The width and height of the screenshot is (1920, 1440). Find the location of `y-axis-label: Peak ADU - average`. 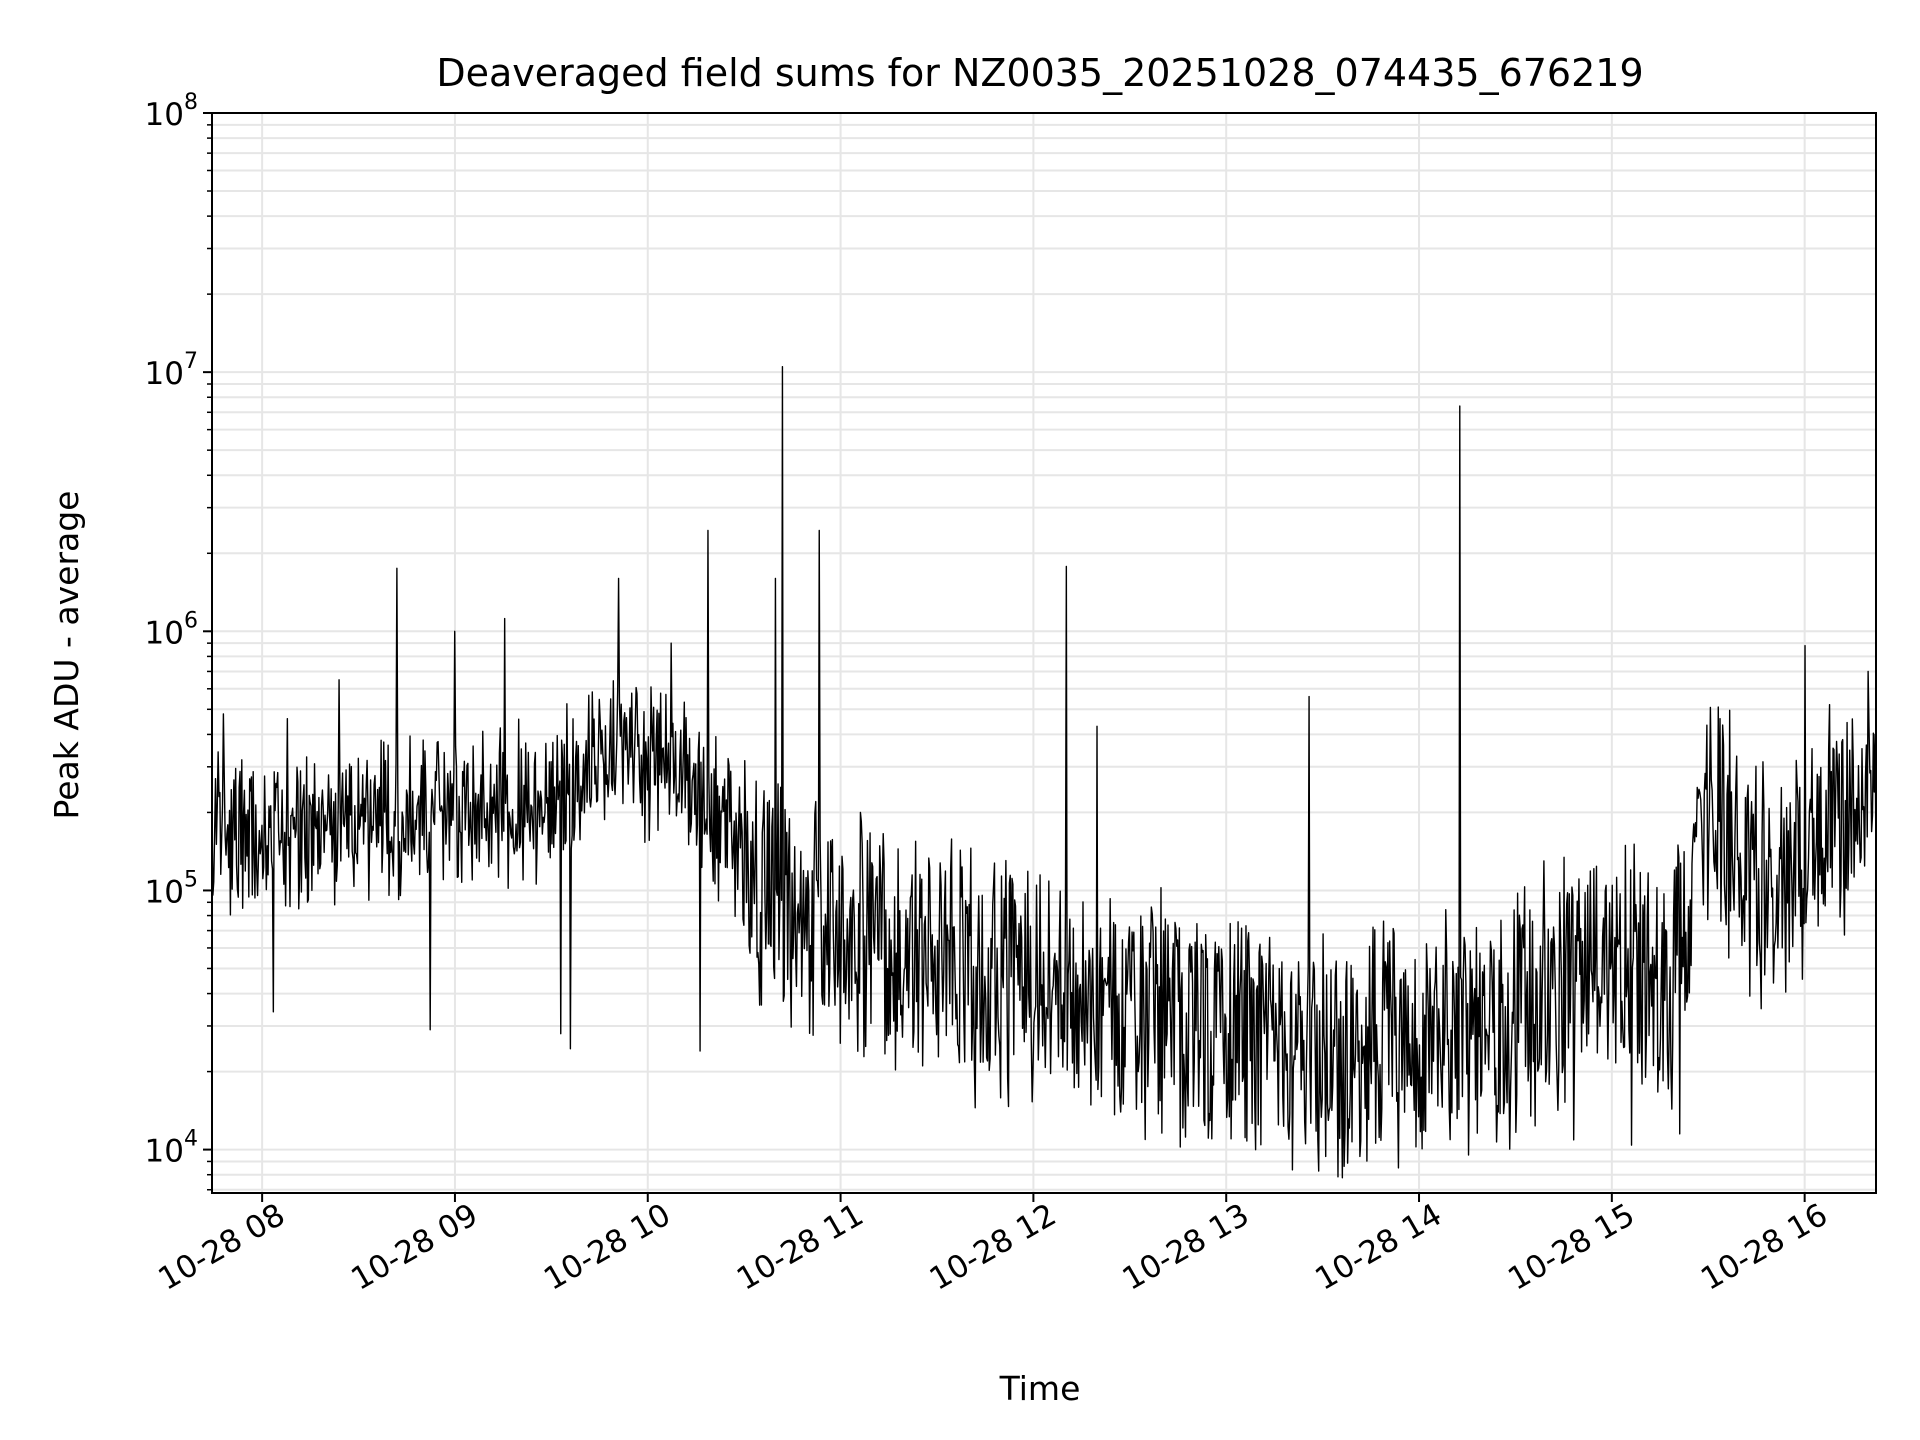

y-axis-label: Peak ADU - average is located at coordinates (66, 655).